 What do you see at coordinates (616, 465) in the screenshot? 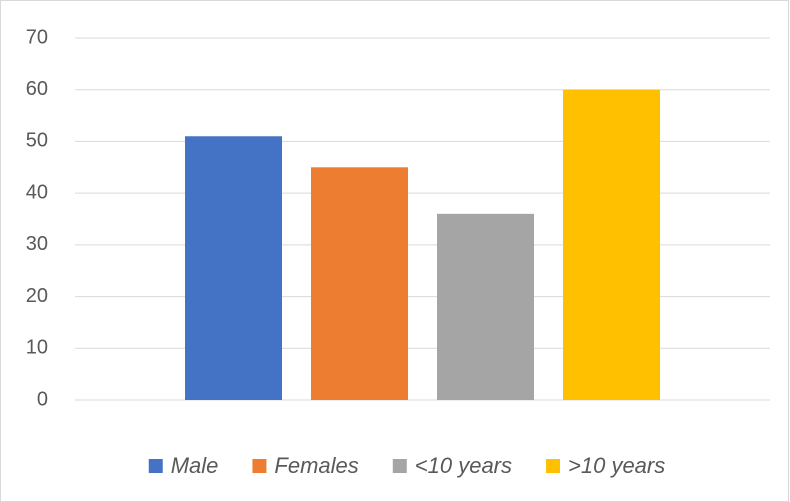
I see `legend-label: >10 years` at bounding box center [616, 465].